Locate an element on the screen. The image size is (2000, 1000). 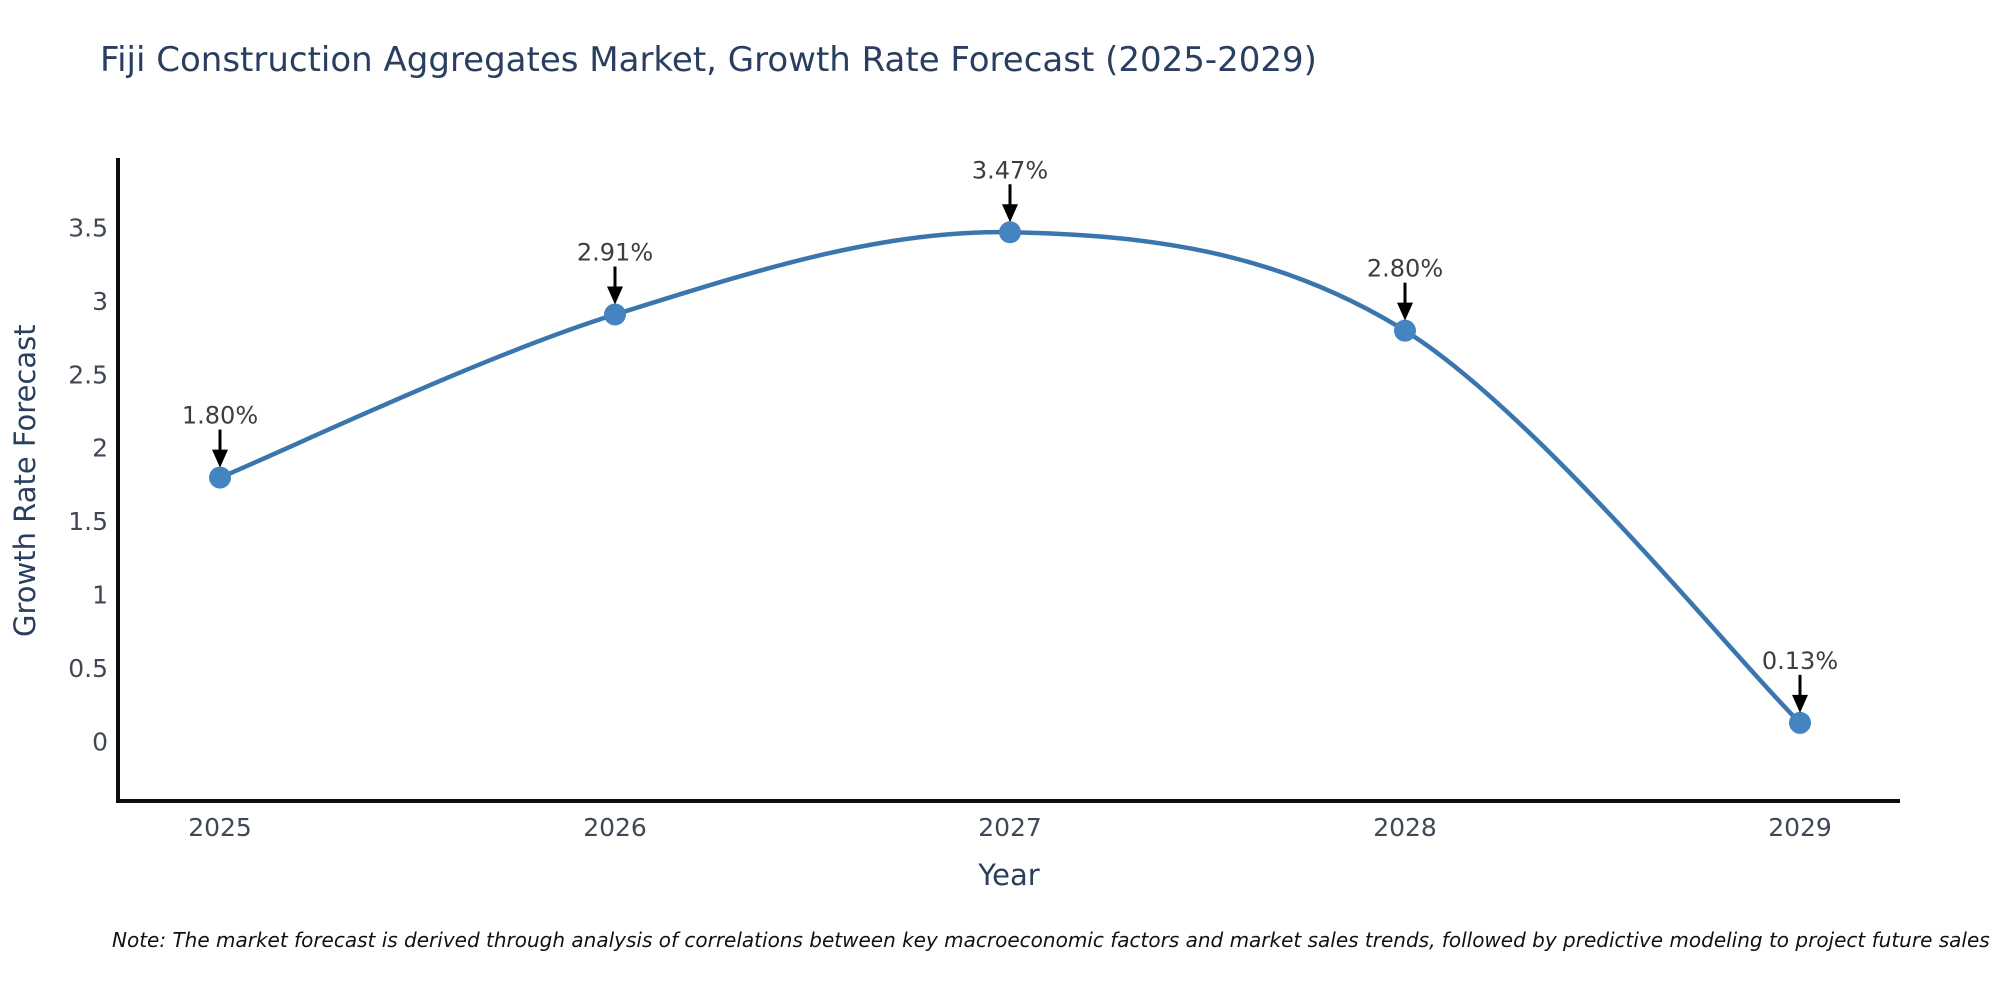
data-point-2025 is located at coordinates (220, 477).